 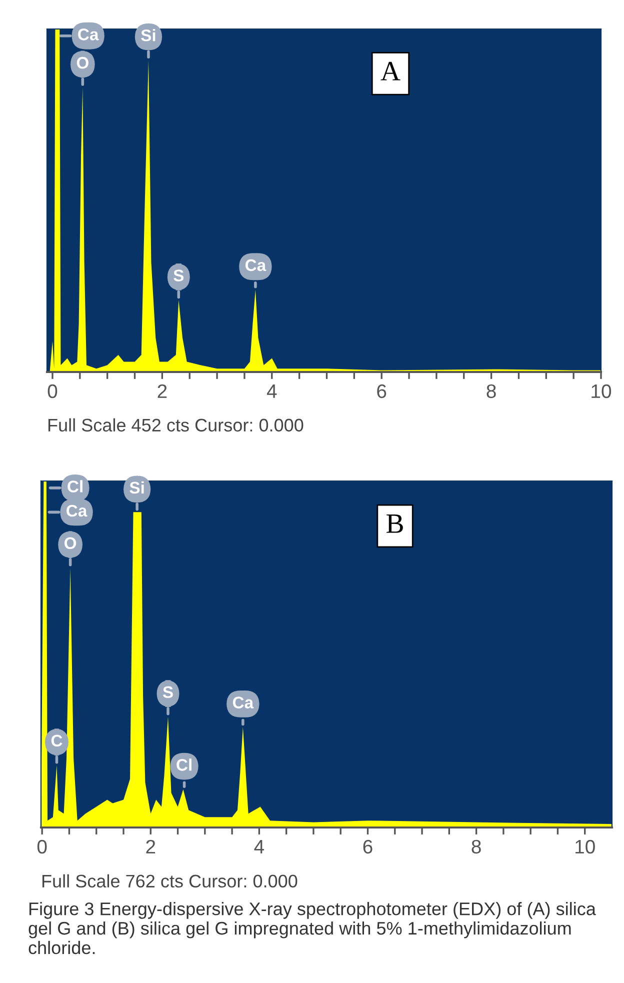 I want to click on annotation: A, so click(x=390, y=71).